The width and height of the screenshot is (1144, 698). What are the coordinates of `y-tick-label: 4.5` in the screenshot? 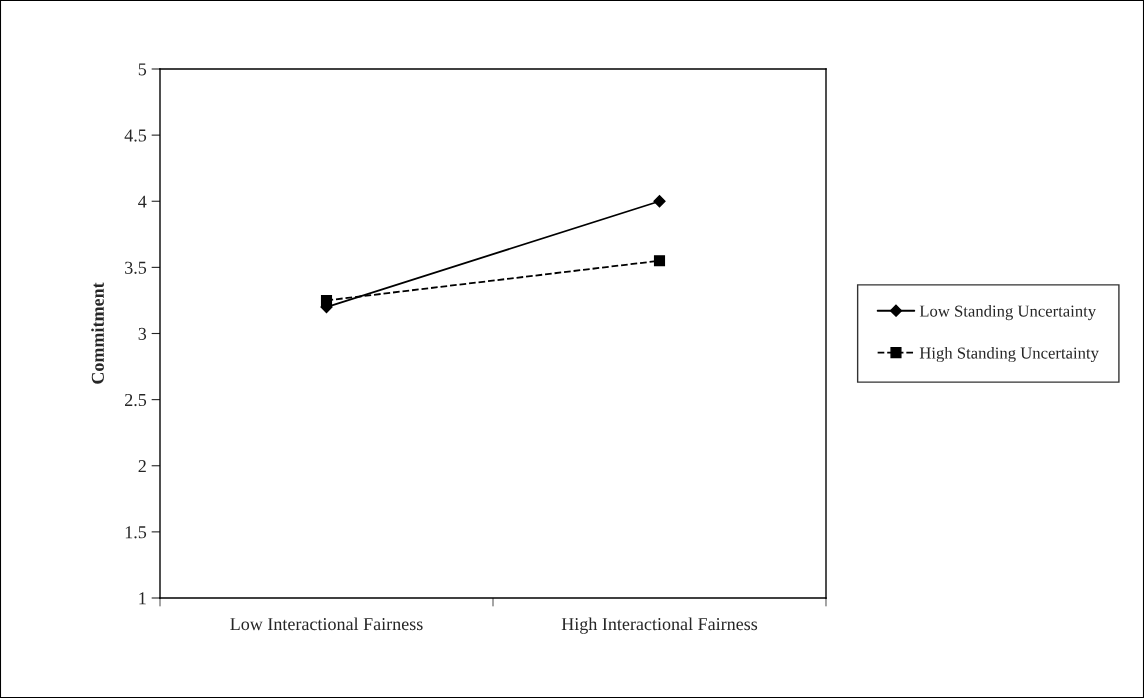 It's located at (135, 135).